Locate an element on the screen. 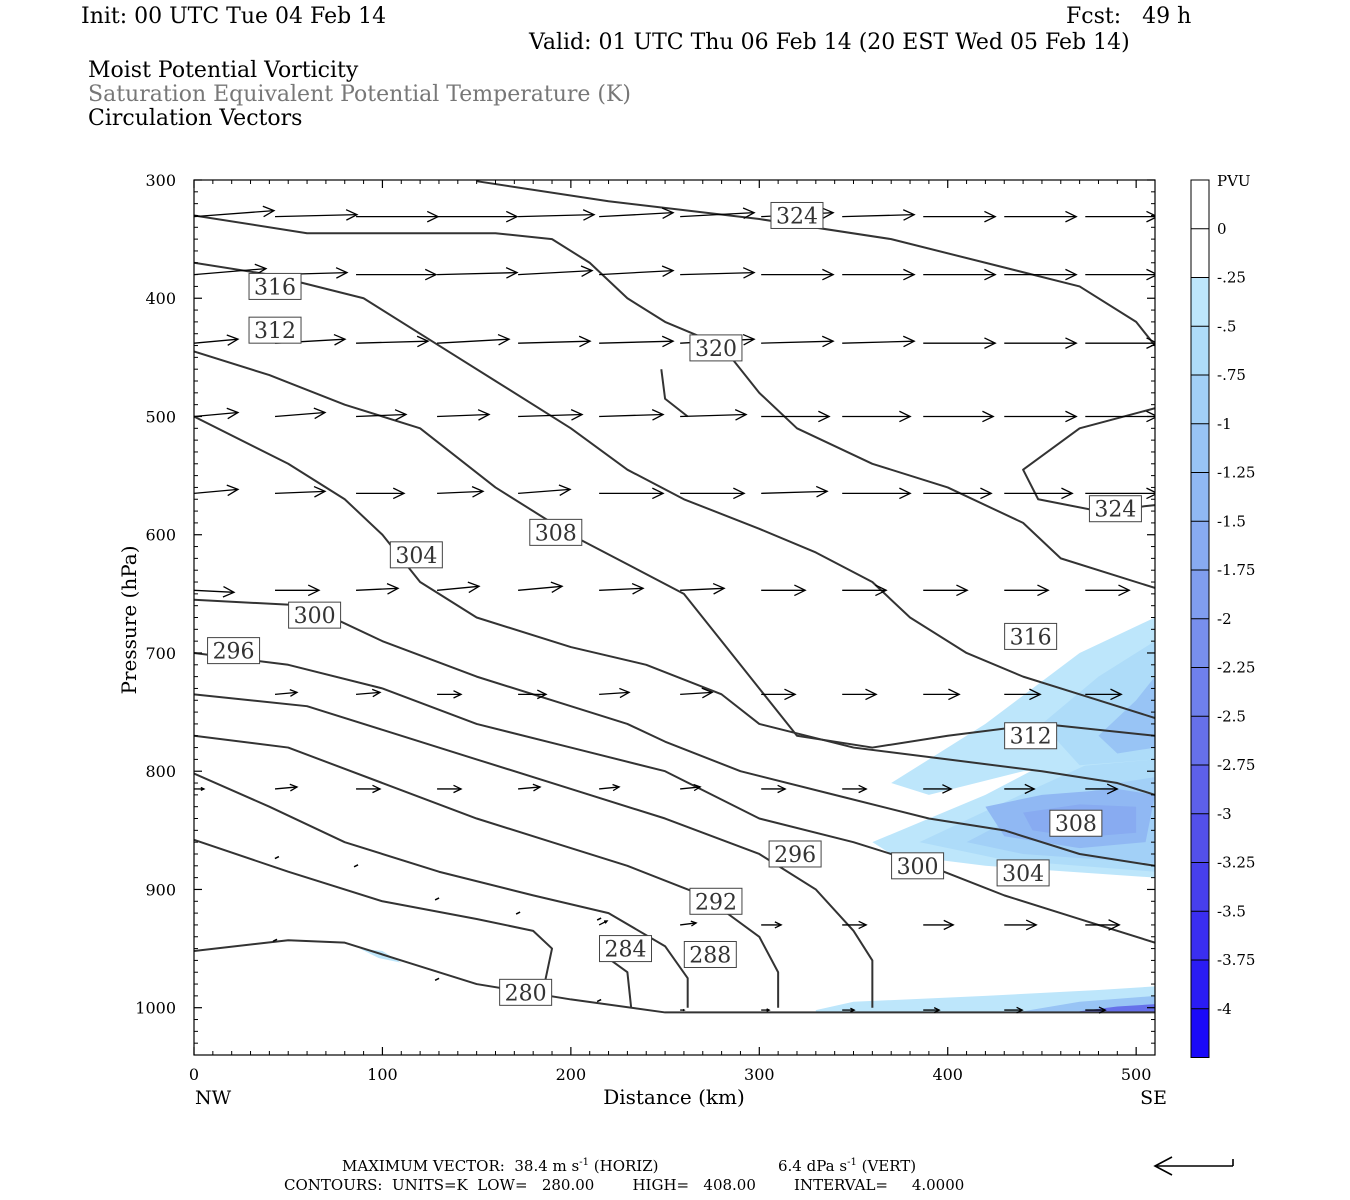  forecast-hour: Fcst: 49 h is located at coordinates (1129, 16).